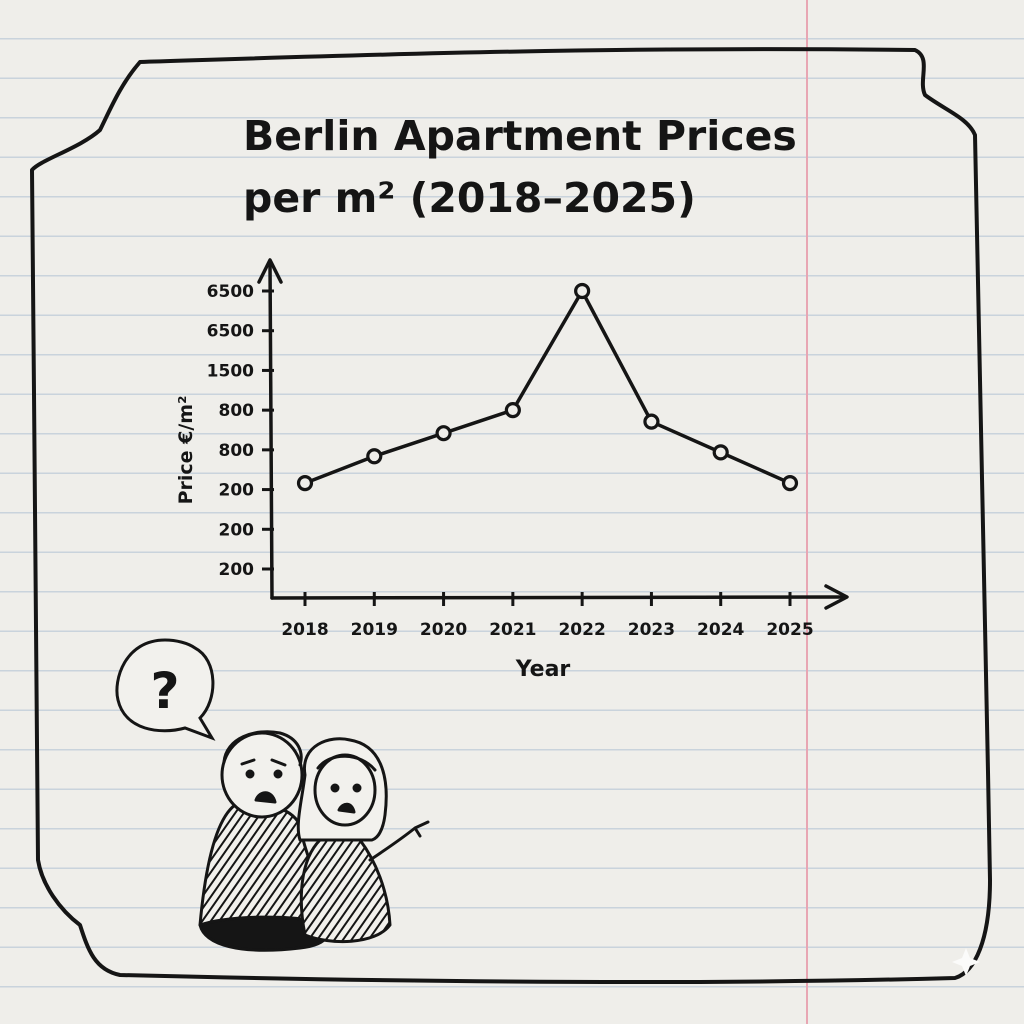 The image size is (1024, 1024). Describe the element at coordinates (240, 431) in the screenshot. I see `y-axis-ticks: 6500 6500 1500 800 800 200 200 200` at that location.